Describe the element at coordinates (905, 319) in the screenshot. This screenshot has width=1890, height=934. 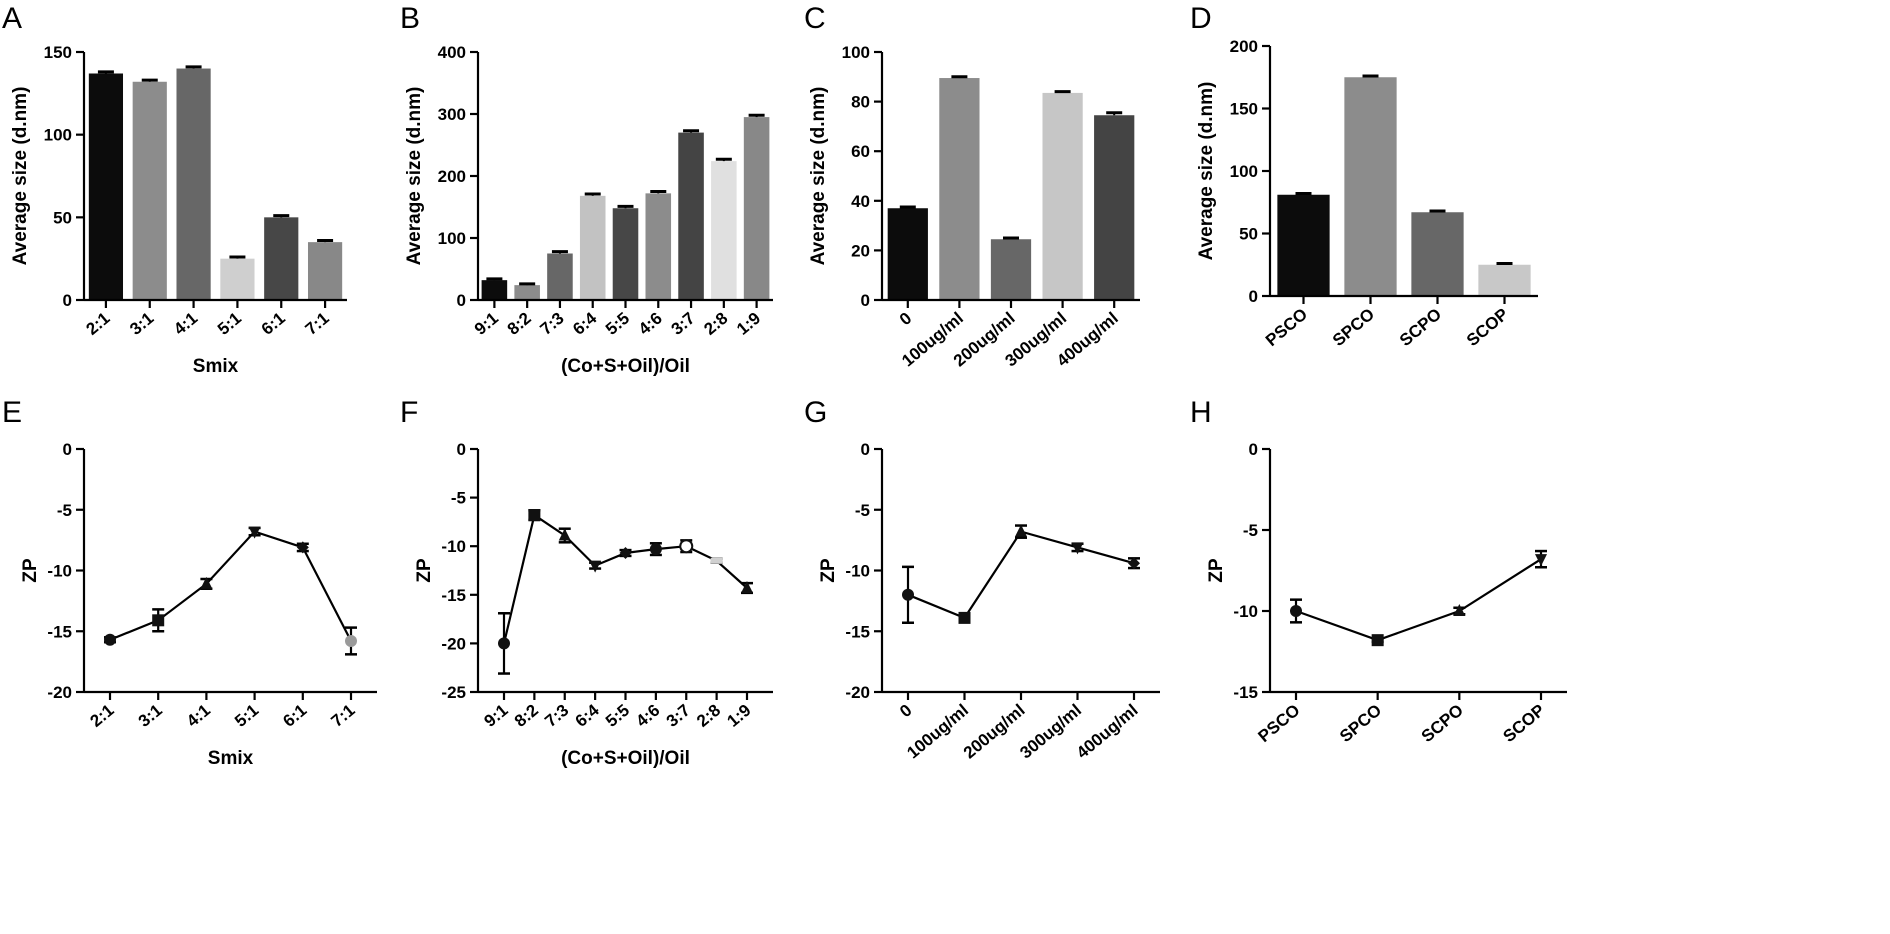
I see `x-tick-label: 0` at that location.